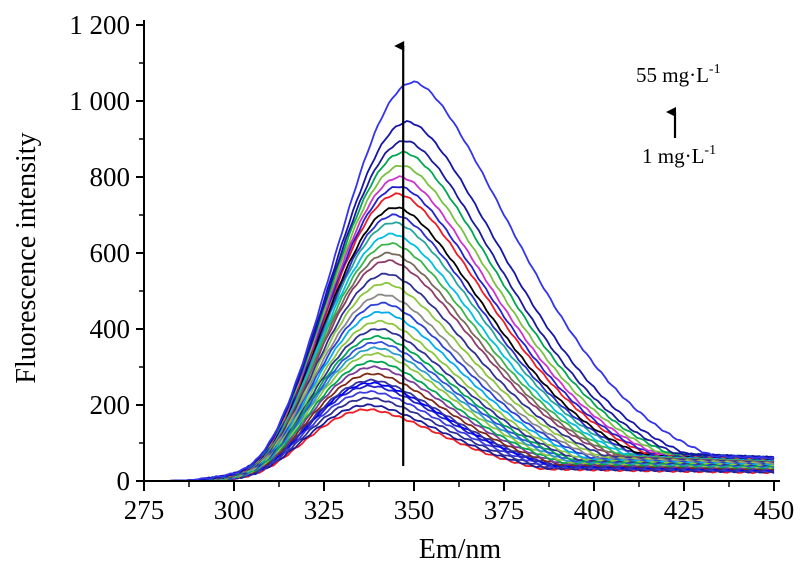  I want to click on x-axis-title: Em/nm, so click(460, 549).